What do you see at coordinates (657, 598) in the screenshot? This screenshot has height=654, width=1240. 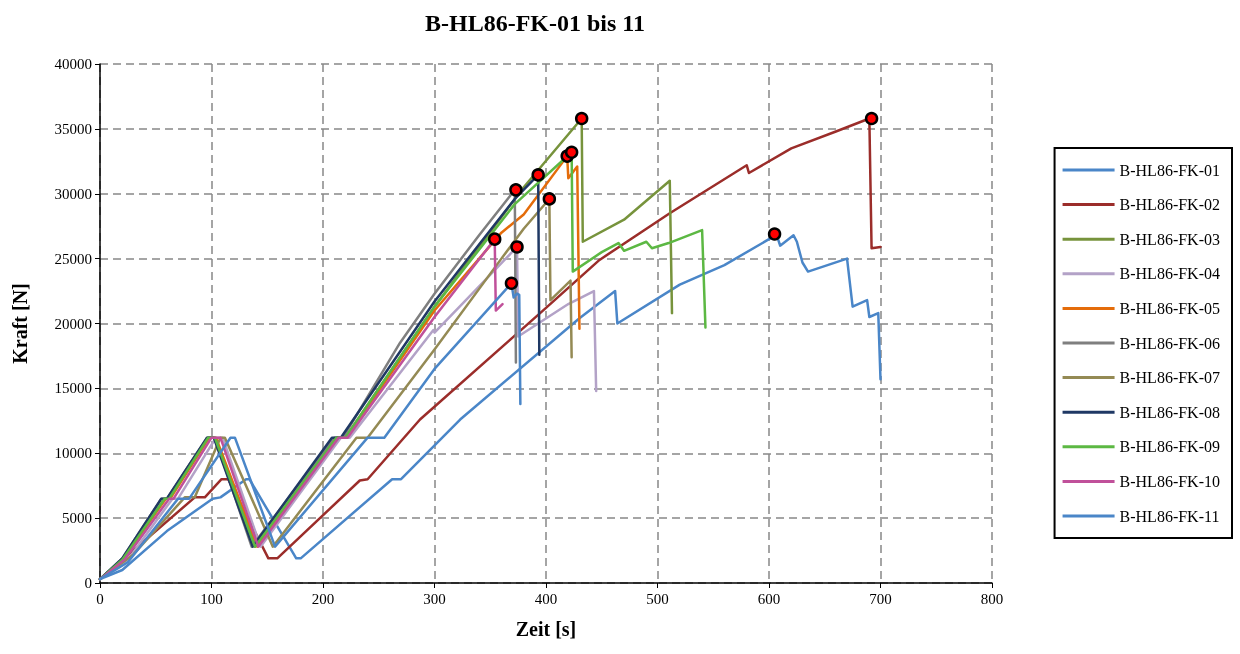 I see `x-tick-label: 500` at bounding box center [657, 598].